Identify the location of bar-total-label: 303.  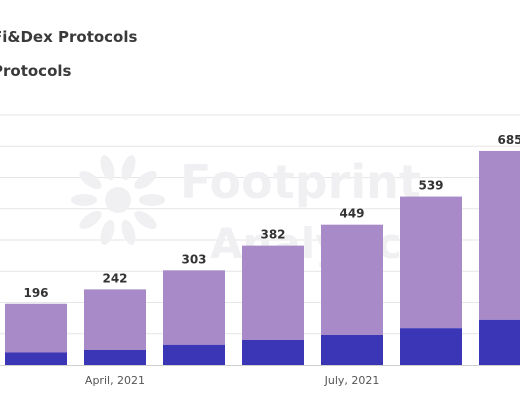
(193, 259).